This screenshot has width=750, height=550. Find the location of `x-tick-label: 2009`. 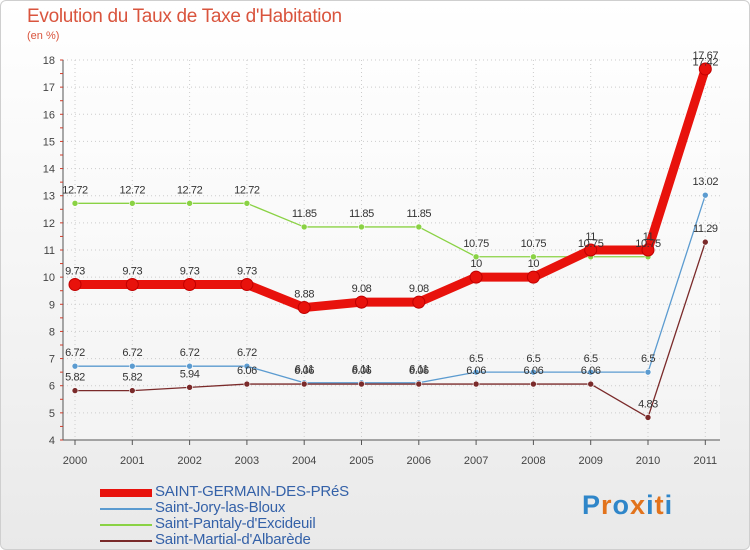

x-tick-label: 2009 is located at coordinates (590, 461).